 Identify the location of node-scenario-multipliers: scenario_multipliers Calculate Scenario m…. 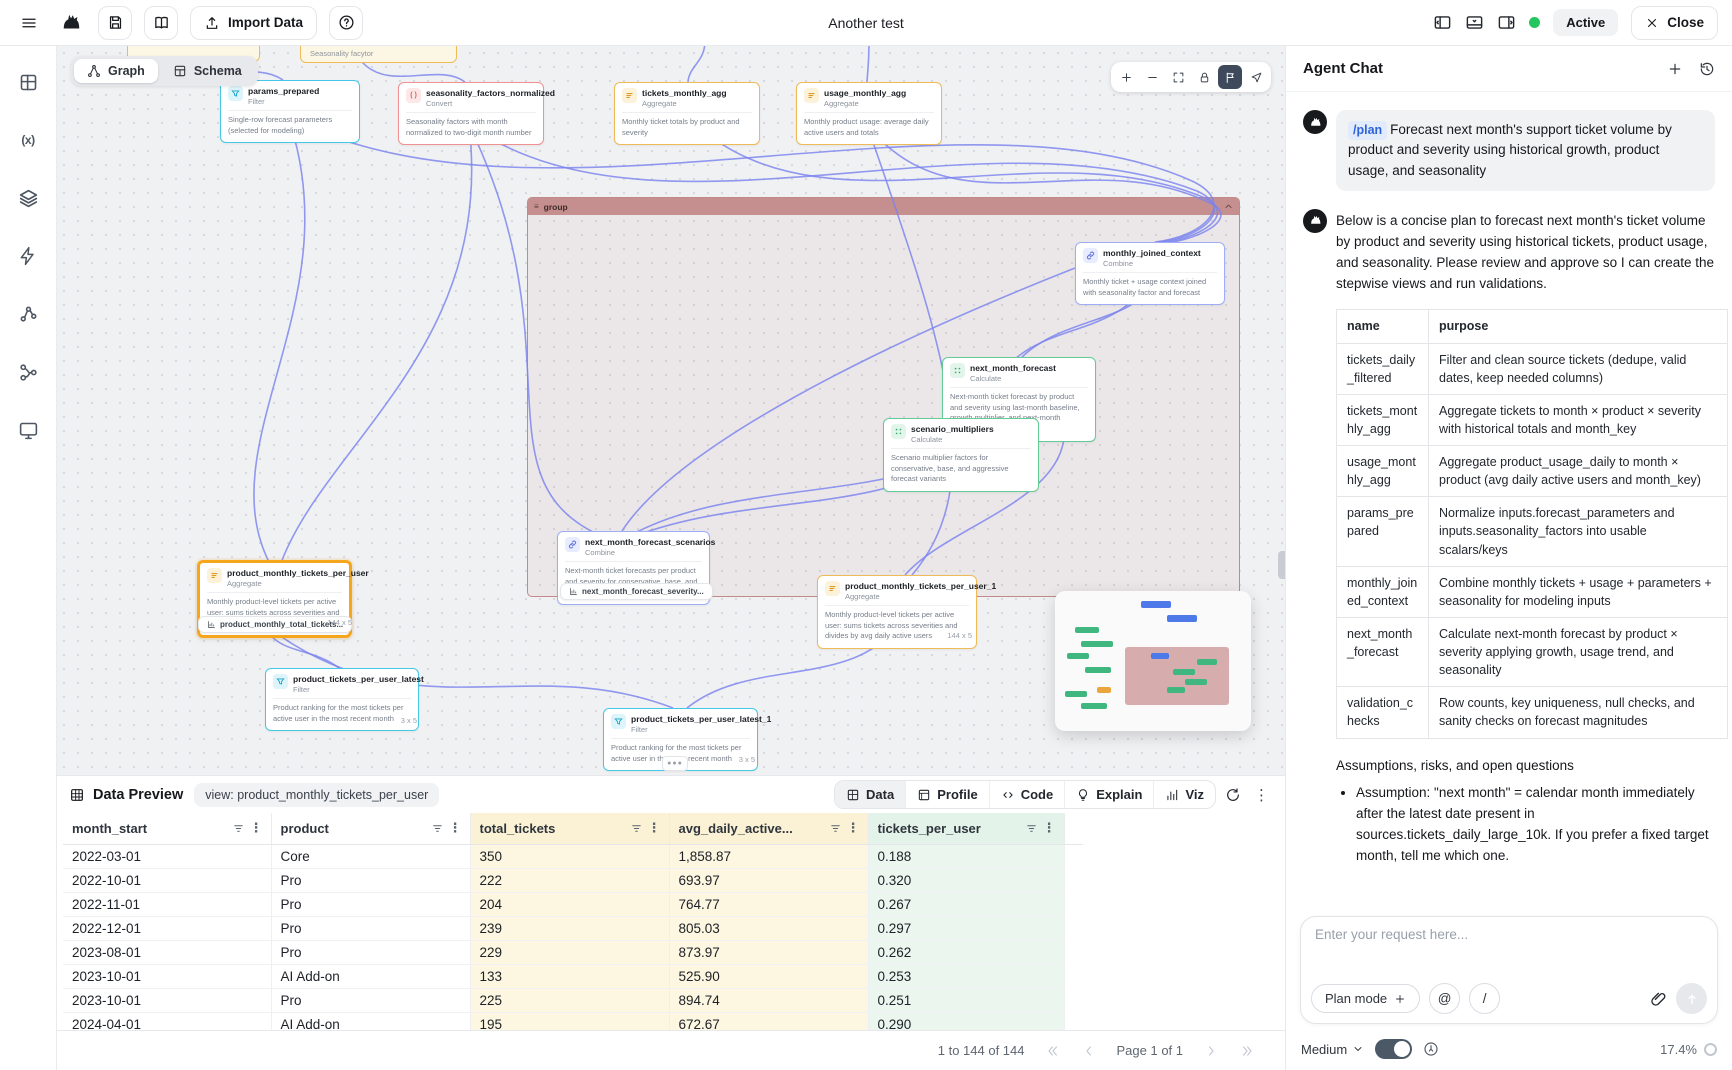
(961, 455).